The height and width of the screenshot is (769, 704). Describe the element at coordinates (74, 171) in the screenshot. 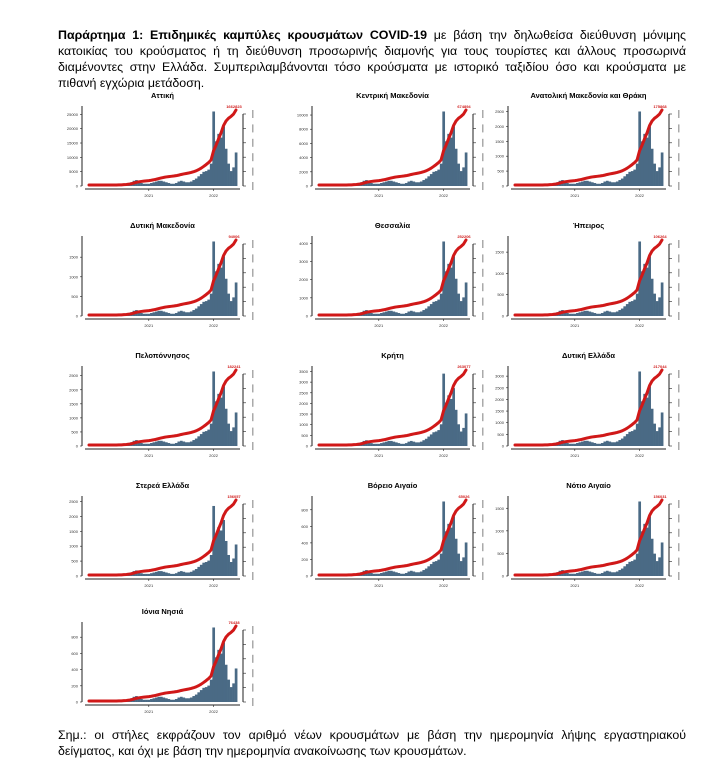

I see `y-tick-label: 5000` at that location.